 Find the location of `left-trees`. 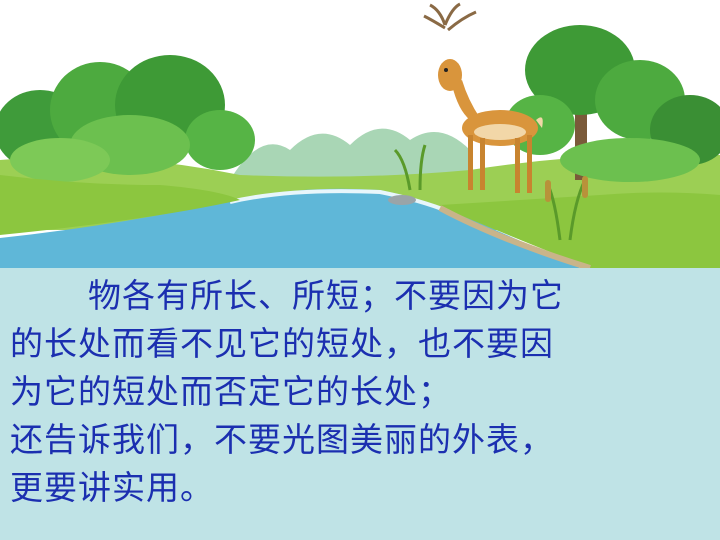

left-trees is located at coordinates (127, 118).